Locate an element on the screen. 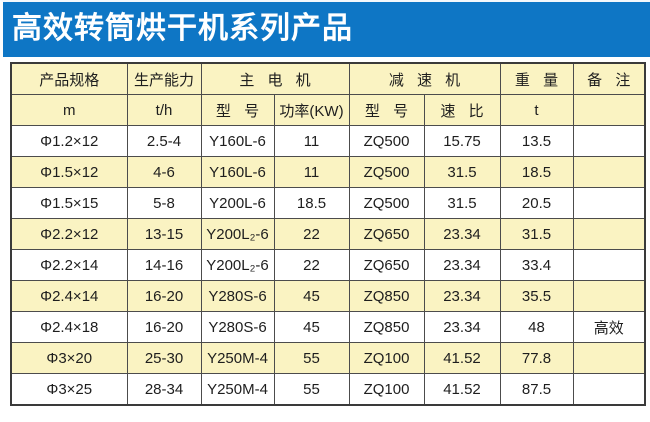 The width and height of the screenshot is (650, 422). subheader-remark-blank is located at coordinates (609, 110).